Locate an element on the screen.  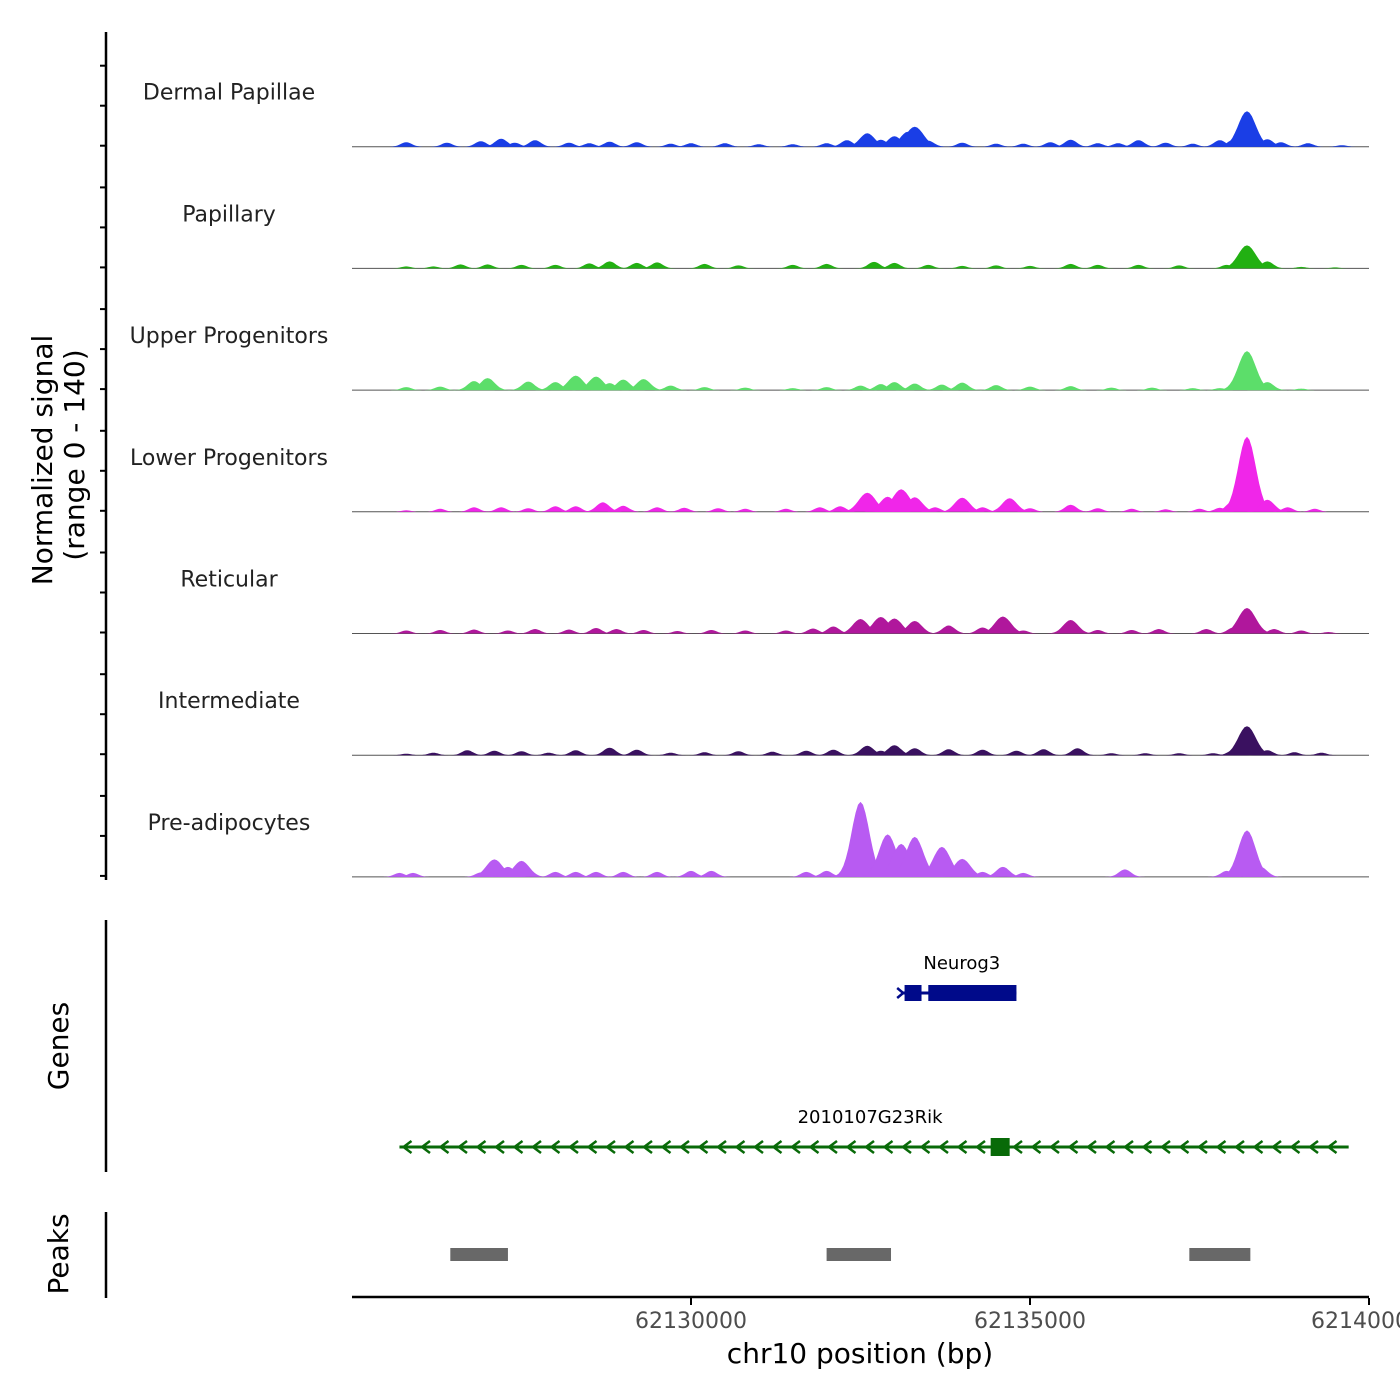
track-label: Reticular is located at coordinates (229, 580).